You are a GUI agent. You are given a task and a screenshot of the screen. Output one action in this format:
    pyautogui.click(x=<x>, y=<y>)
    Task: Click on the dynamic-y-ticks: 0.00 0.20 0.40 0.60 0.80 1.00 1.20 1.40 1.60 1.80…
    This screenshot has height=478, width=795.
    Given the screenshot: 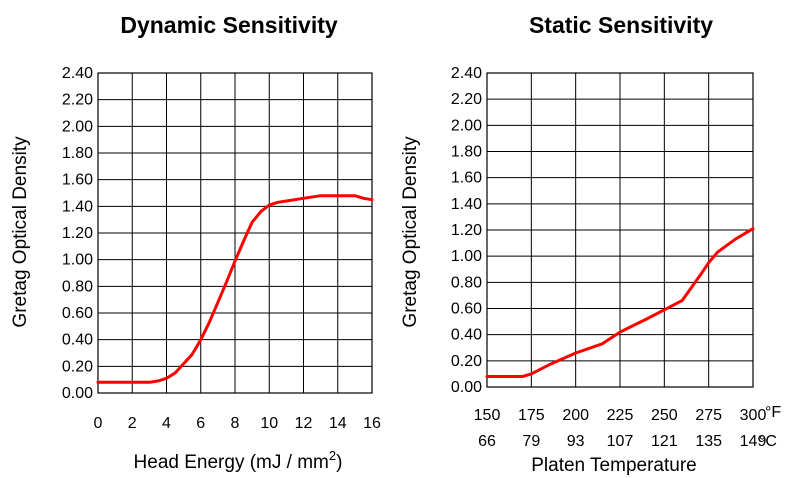 What is the action you would take?
    pyautogui.click(x=77, y=233)
    